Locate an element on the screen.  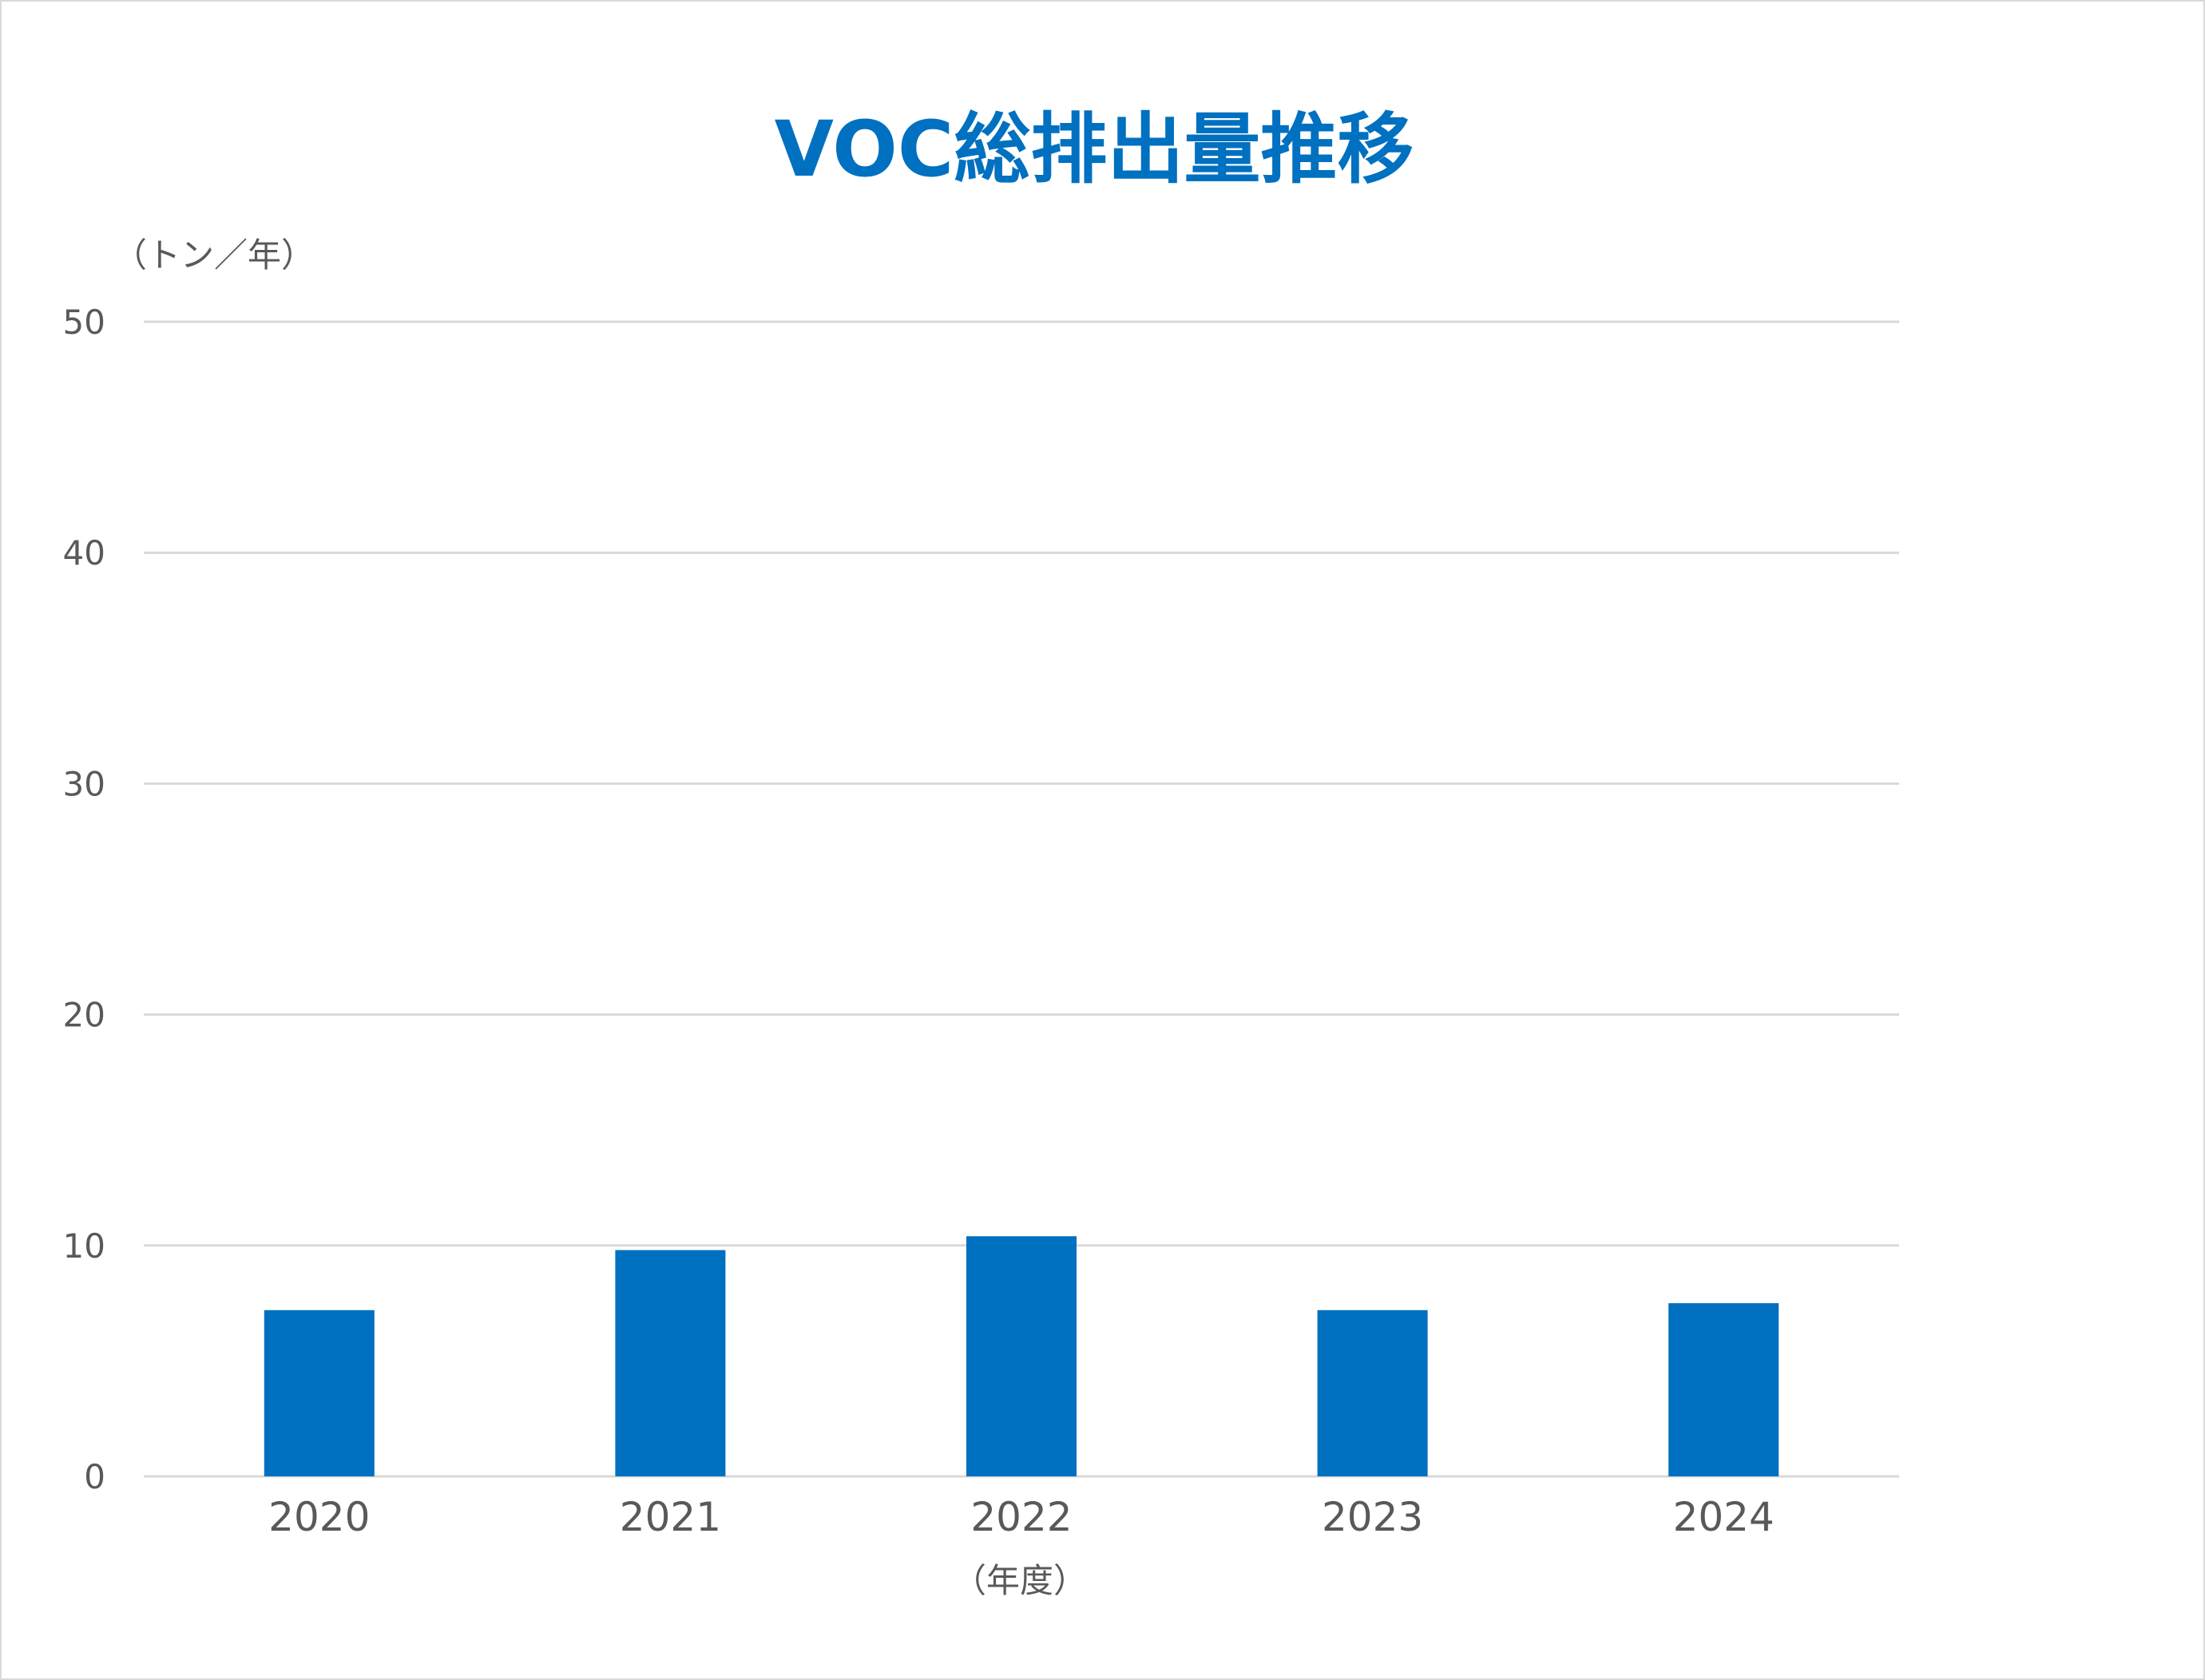
y-tick-label: 50 is located at coordinates (84, 323).